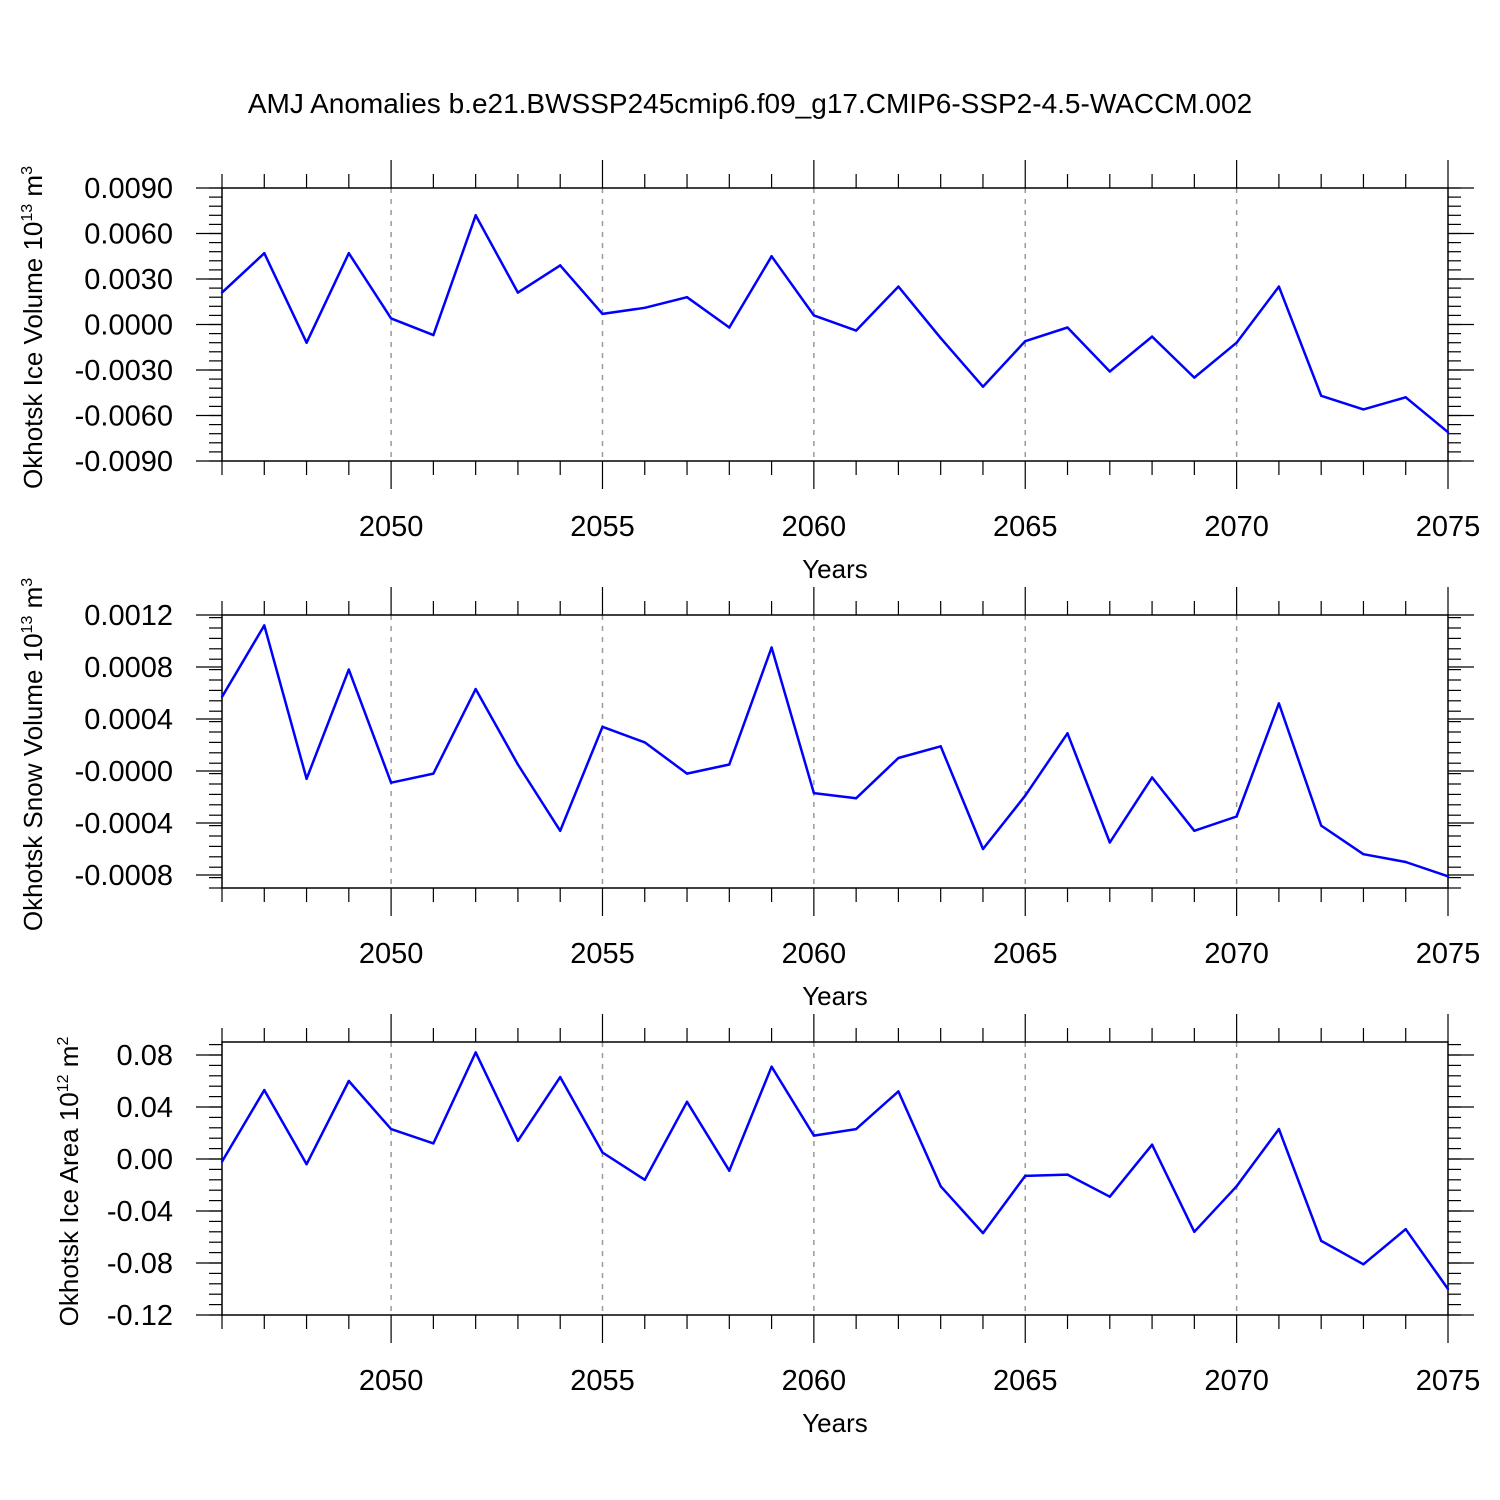  I want to click on y-tick-label: -0.04, so click(140, 1212).